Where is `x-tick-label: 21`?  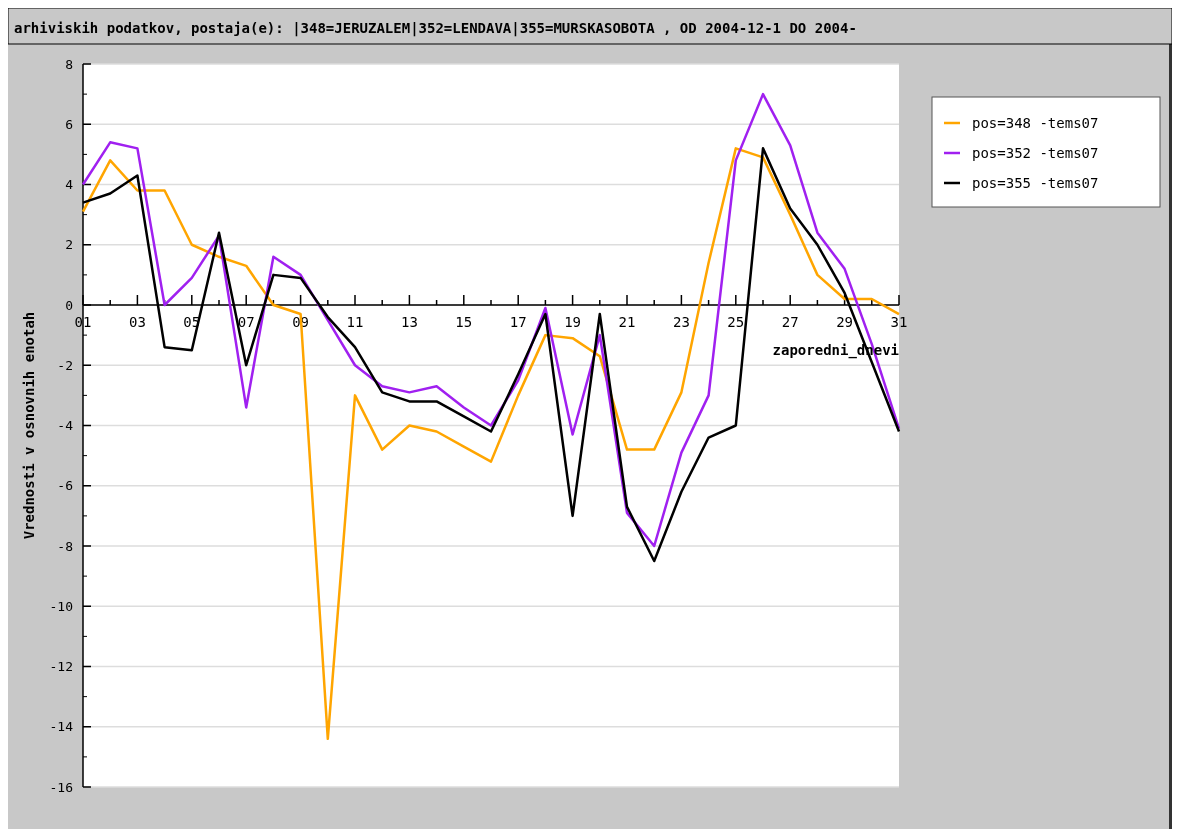
x-tick-label: 21 is located at coordinates (627, 322).